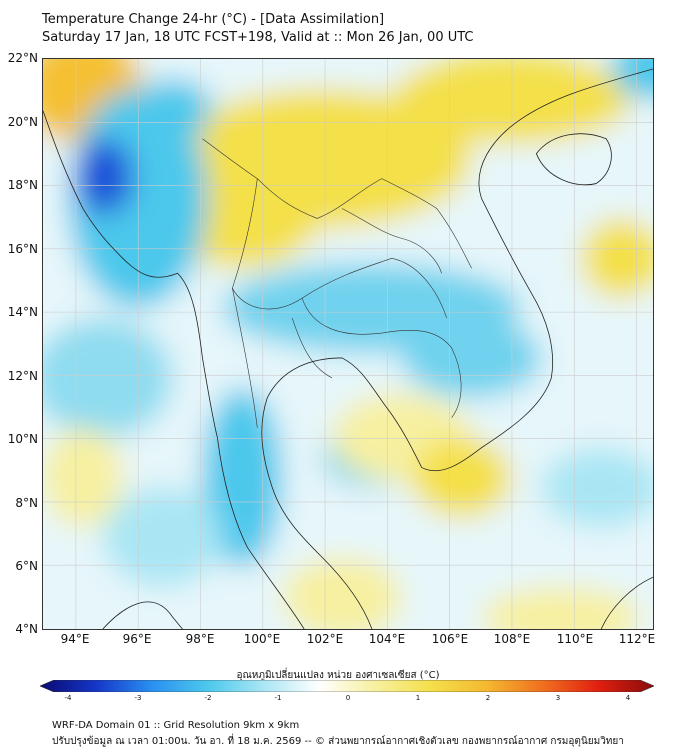  Describe the element at coordinates (278, 698) in the screenshot. I see `colorbar-tick: -1` at that location.